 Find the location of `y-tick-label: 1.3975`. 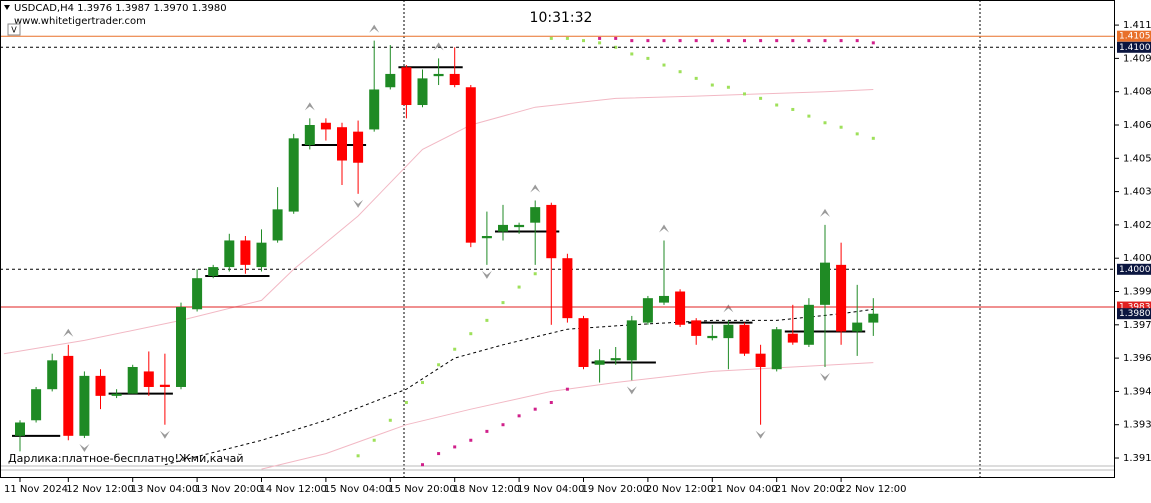

y-tick-label: 1.3975 is located at coordinates (1137, 325).